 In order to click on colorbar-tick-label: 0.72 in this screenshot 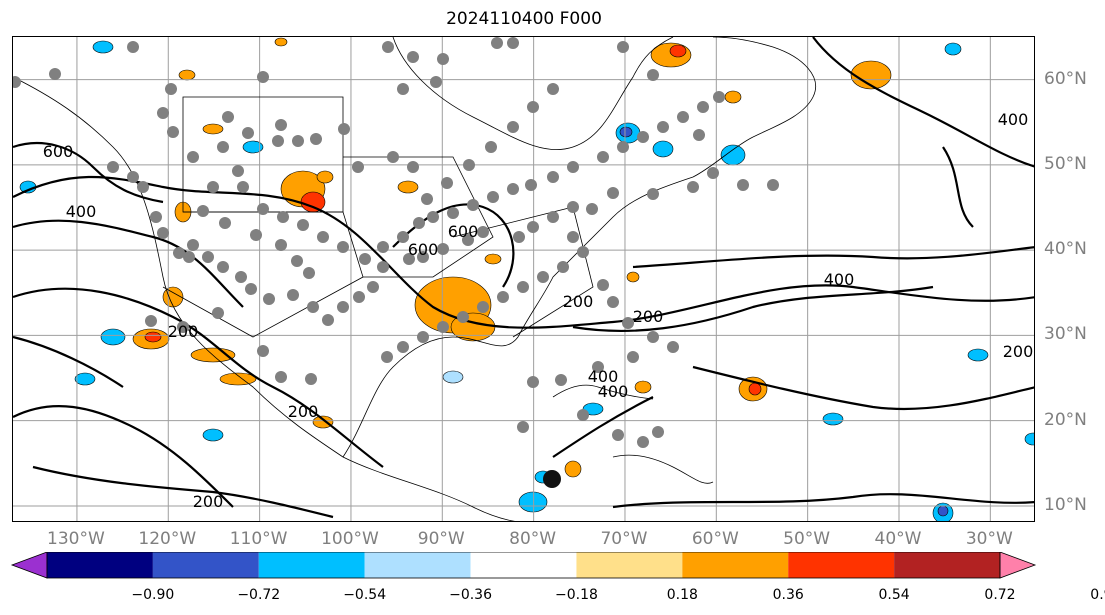, I will do `click(1000, 595)`.